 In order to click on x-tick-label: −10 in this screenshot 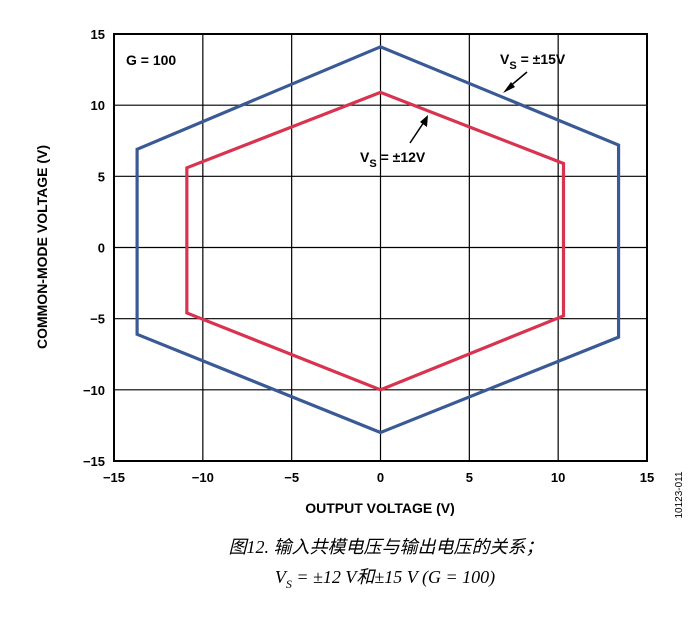, I will do `click(203, 477)`.